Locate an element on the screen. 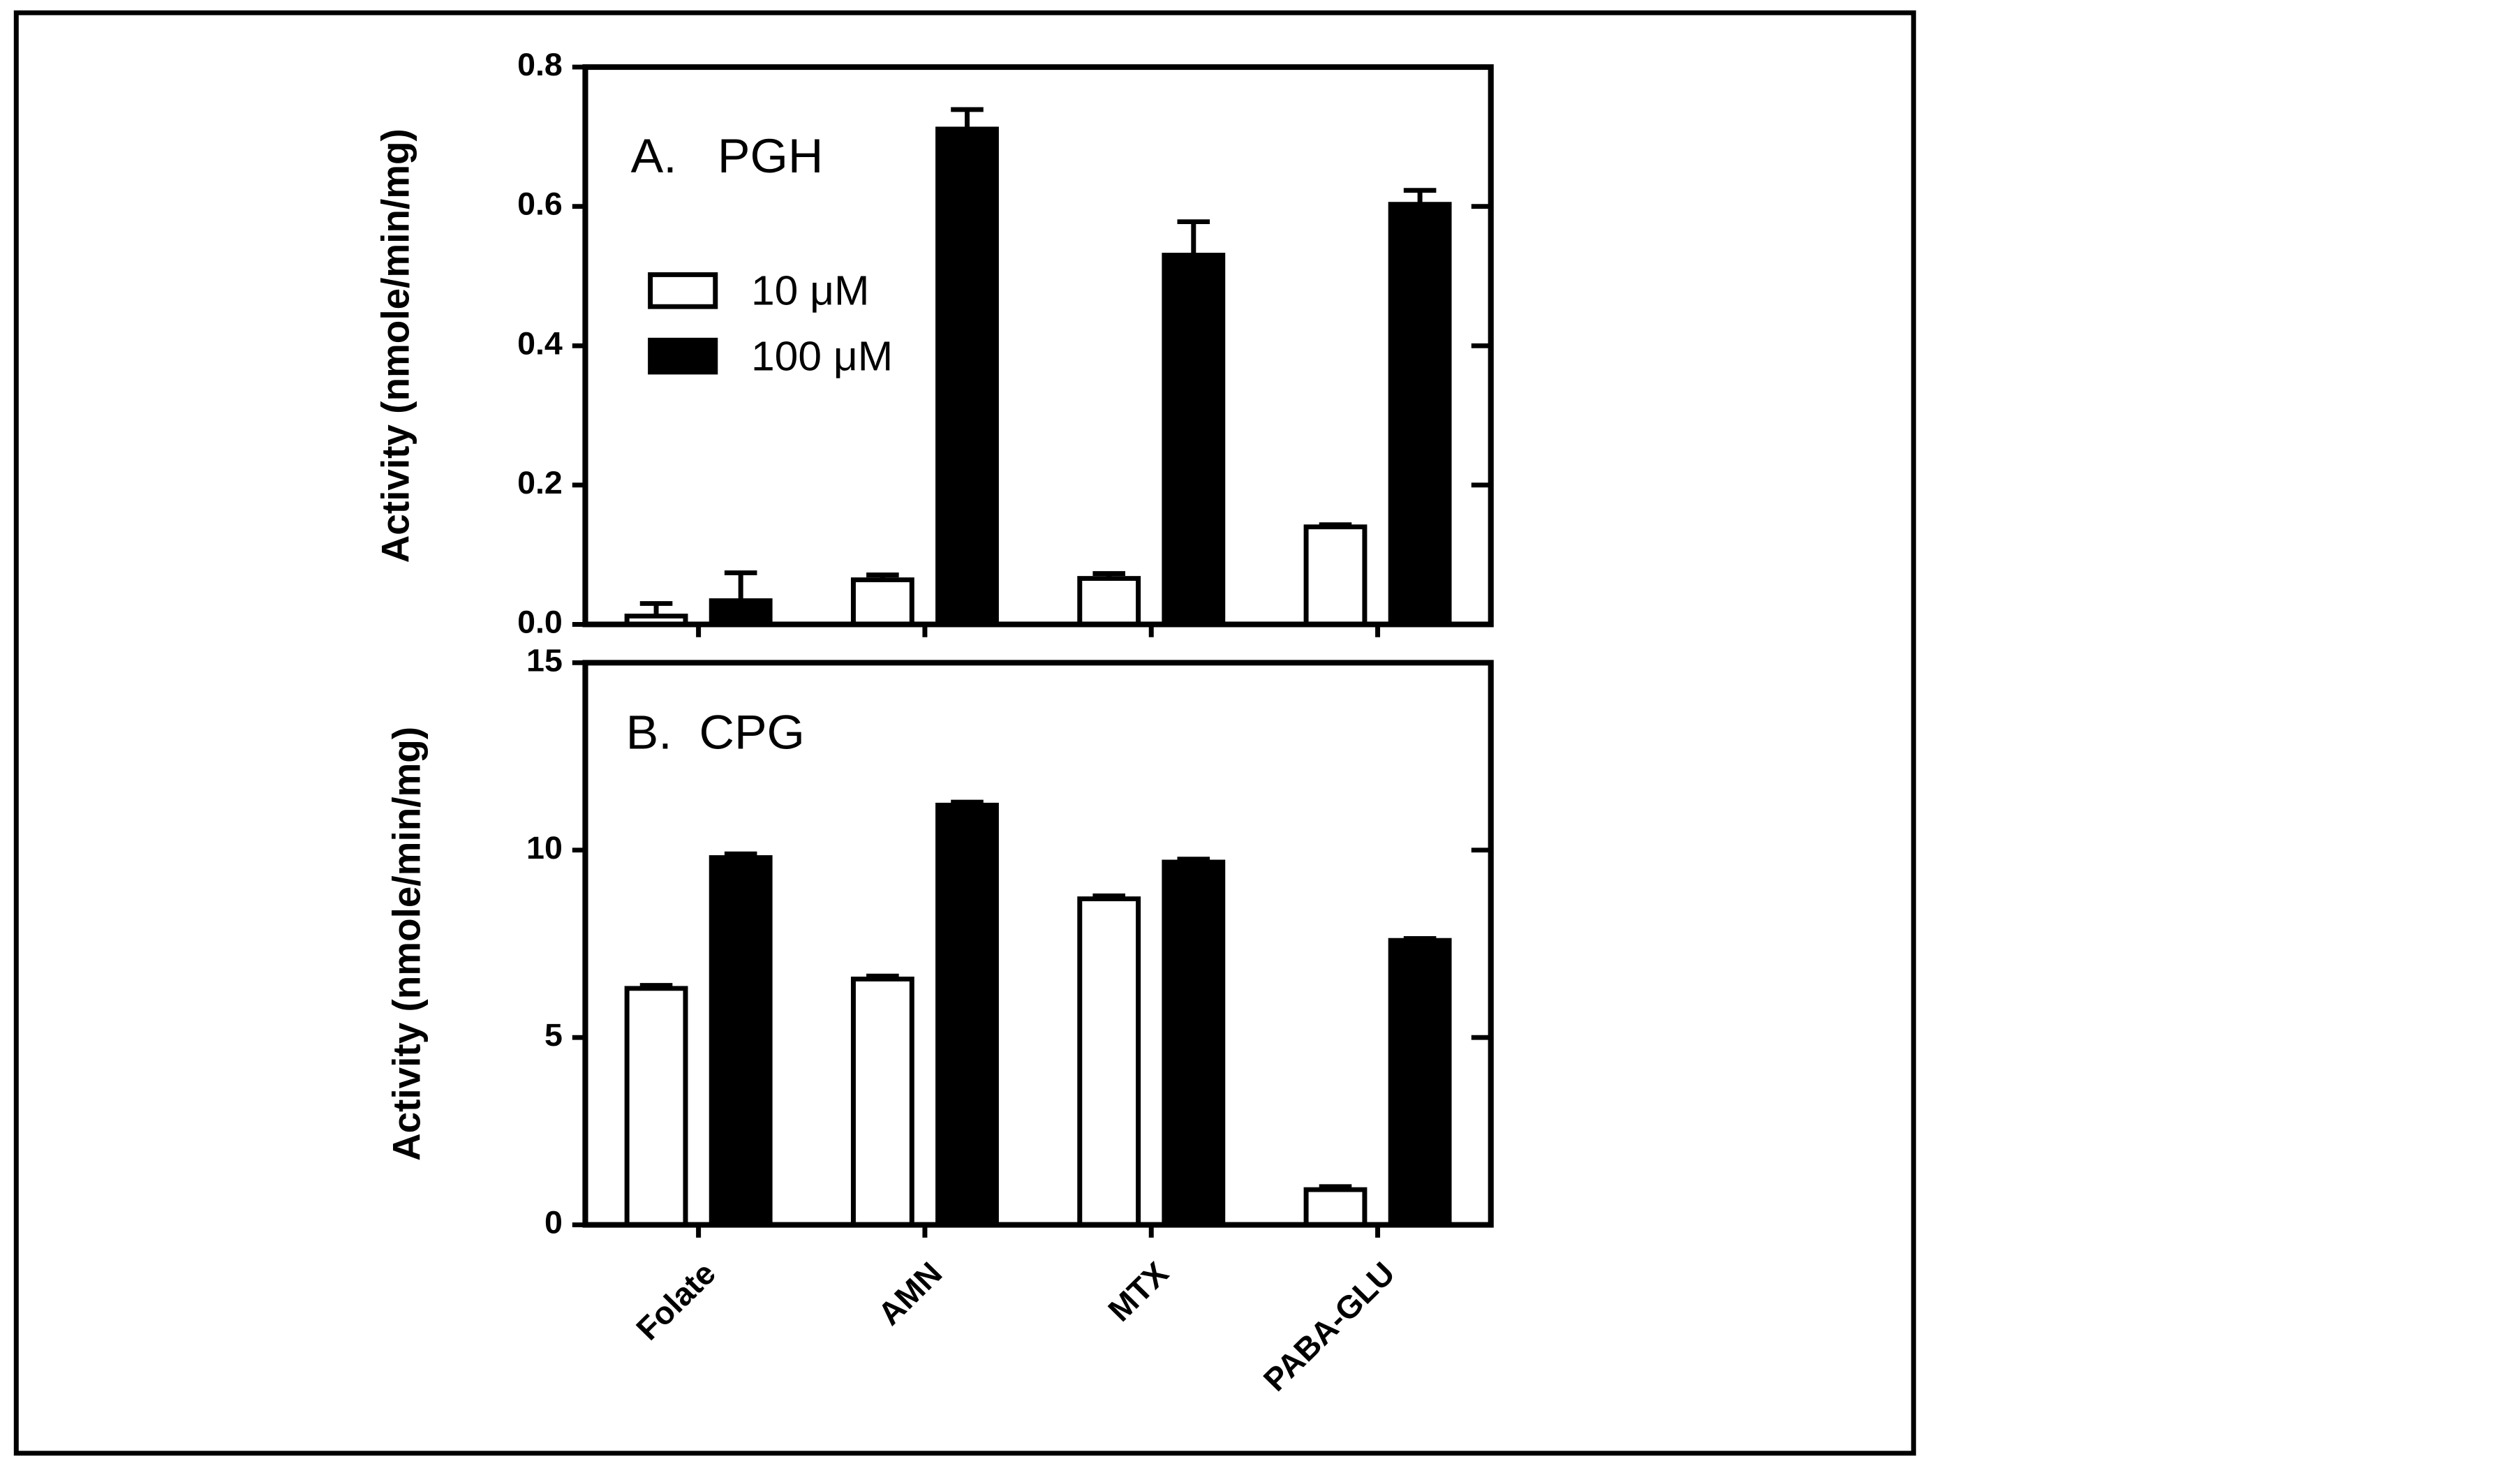 This screenshot has width=2520, height=1466. y-tick-label: 0 is located at coordinates (553, 1222).